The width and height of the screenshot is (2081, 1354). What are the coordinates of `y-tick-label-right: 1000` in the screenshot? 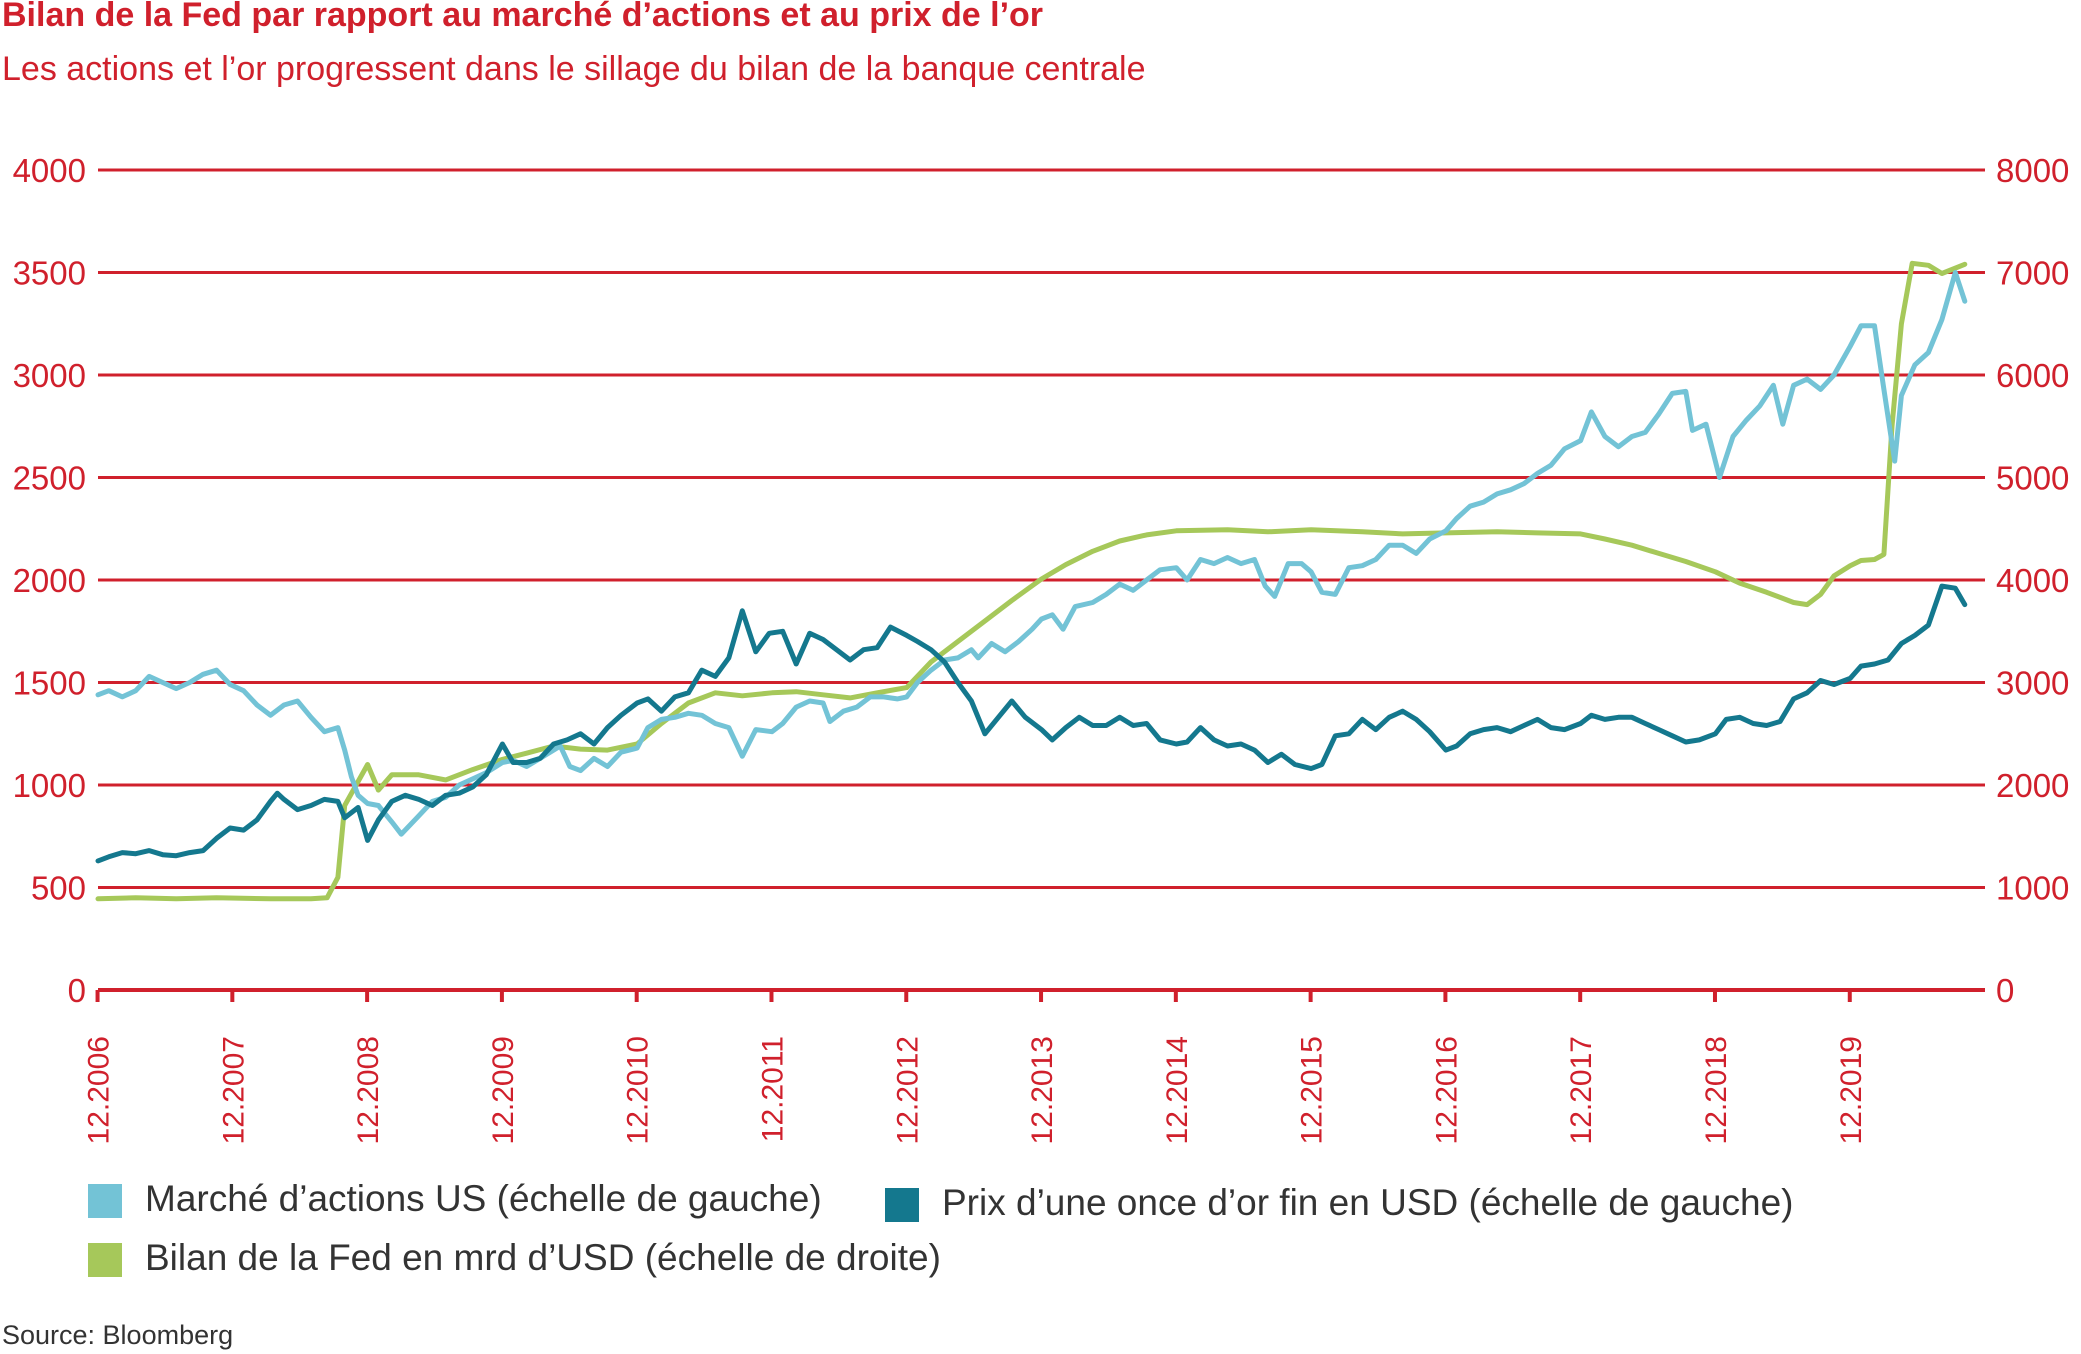 It's located at (2032, 888).